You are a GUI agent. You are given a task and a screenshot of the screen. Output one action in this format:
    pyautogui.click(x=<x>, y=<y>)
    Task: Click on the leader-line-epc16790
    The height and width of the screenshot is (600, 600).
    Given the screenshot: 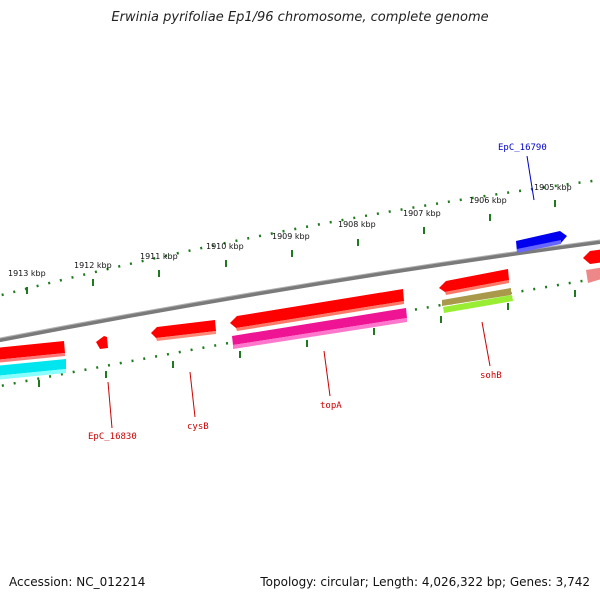 What is the action you would take?
    pyautogui.click(x=530, y=178)
    